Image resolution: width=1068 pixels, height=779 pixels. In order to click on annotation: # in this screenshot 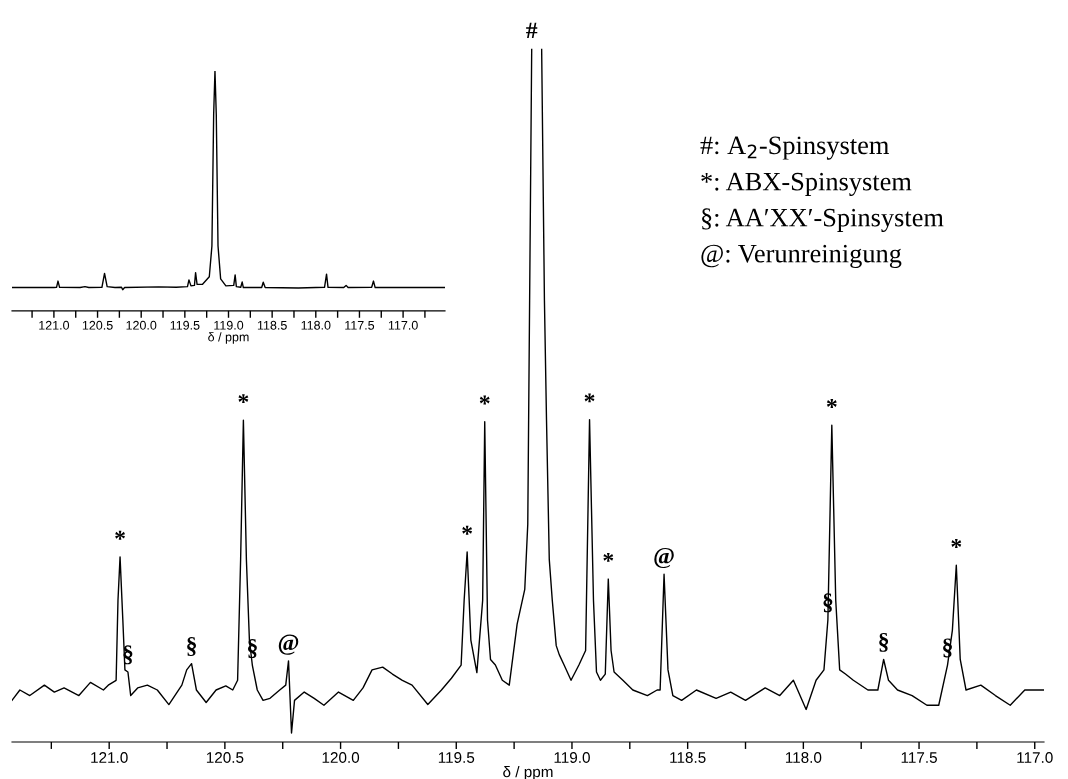, I will do `click(532, 30)`.